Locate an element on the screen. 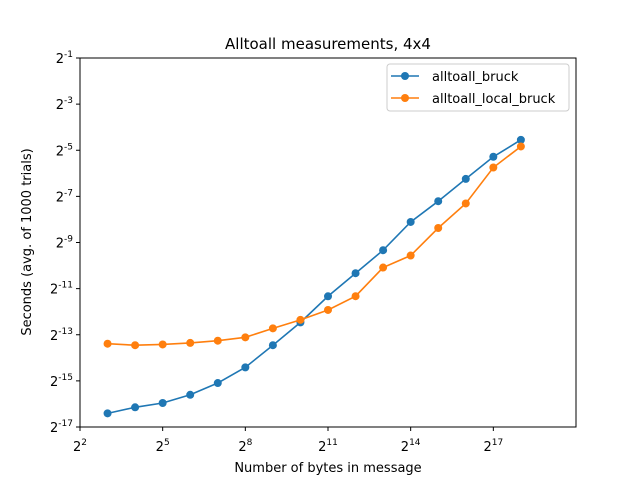 The image size is (640, 480). x-tick-label: 22 is located at coordinates (80, 446).